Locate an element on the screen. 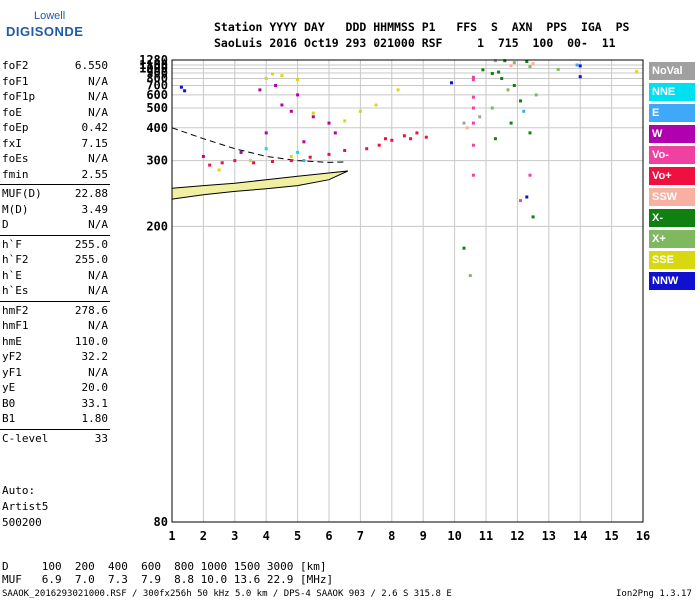 Image resolution: width=700 pixels, height=600 pixels. param-row: hmF2 278.6 is located at coordinates (55, 310).